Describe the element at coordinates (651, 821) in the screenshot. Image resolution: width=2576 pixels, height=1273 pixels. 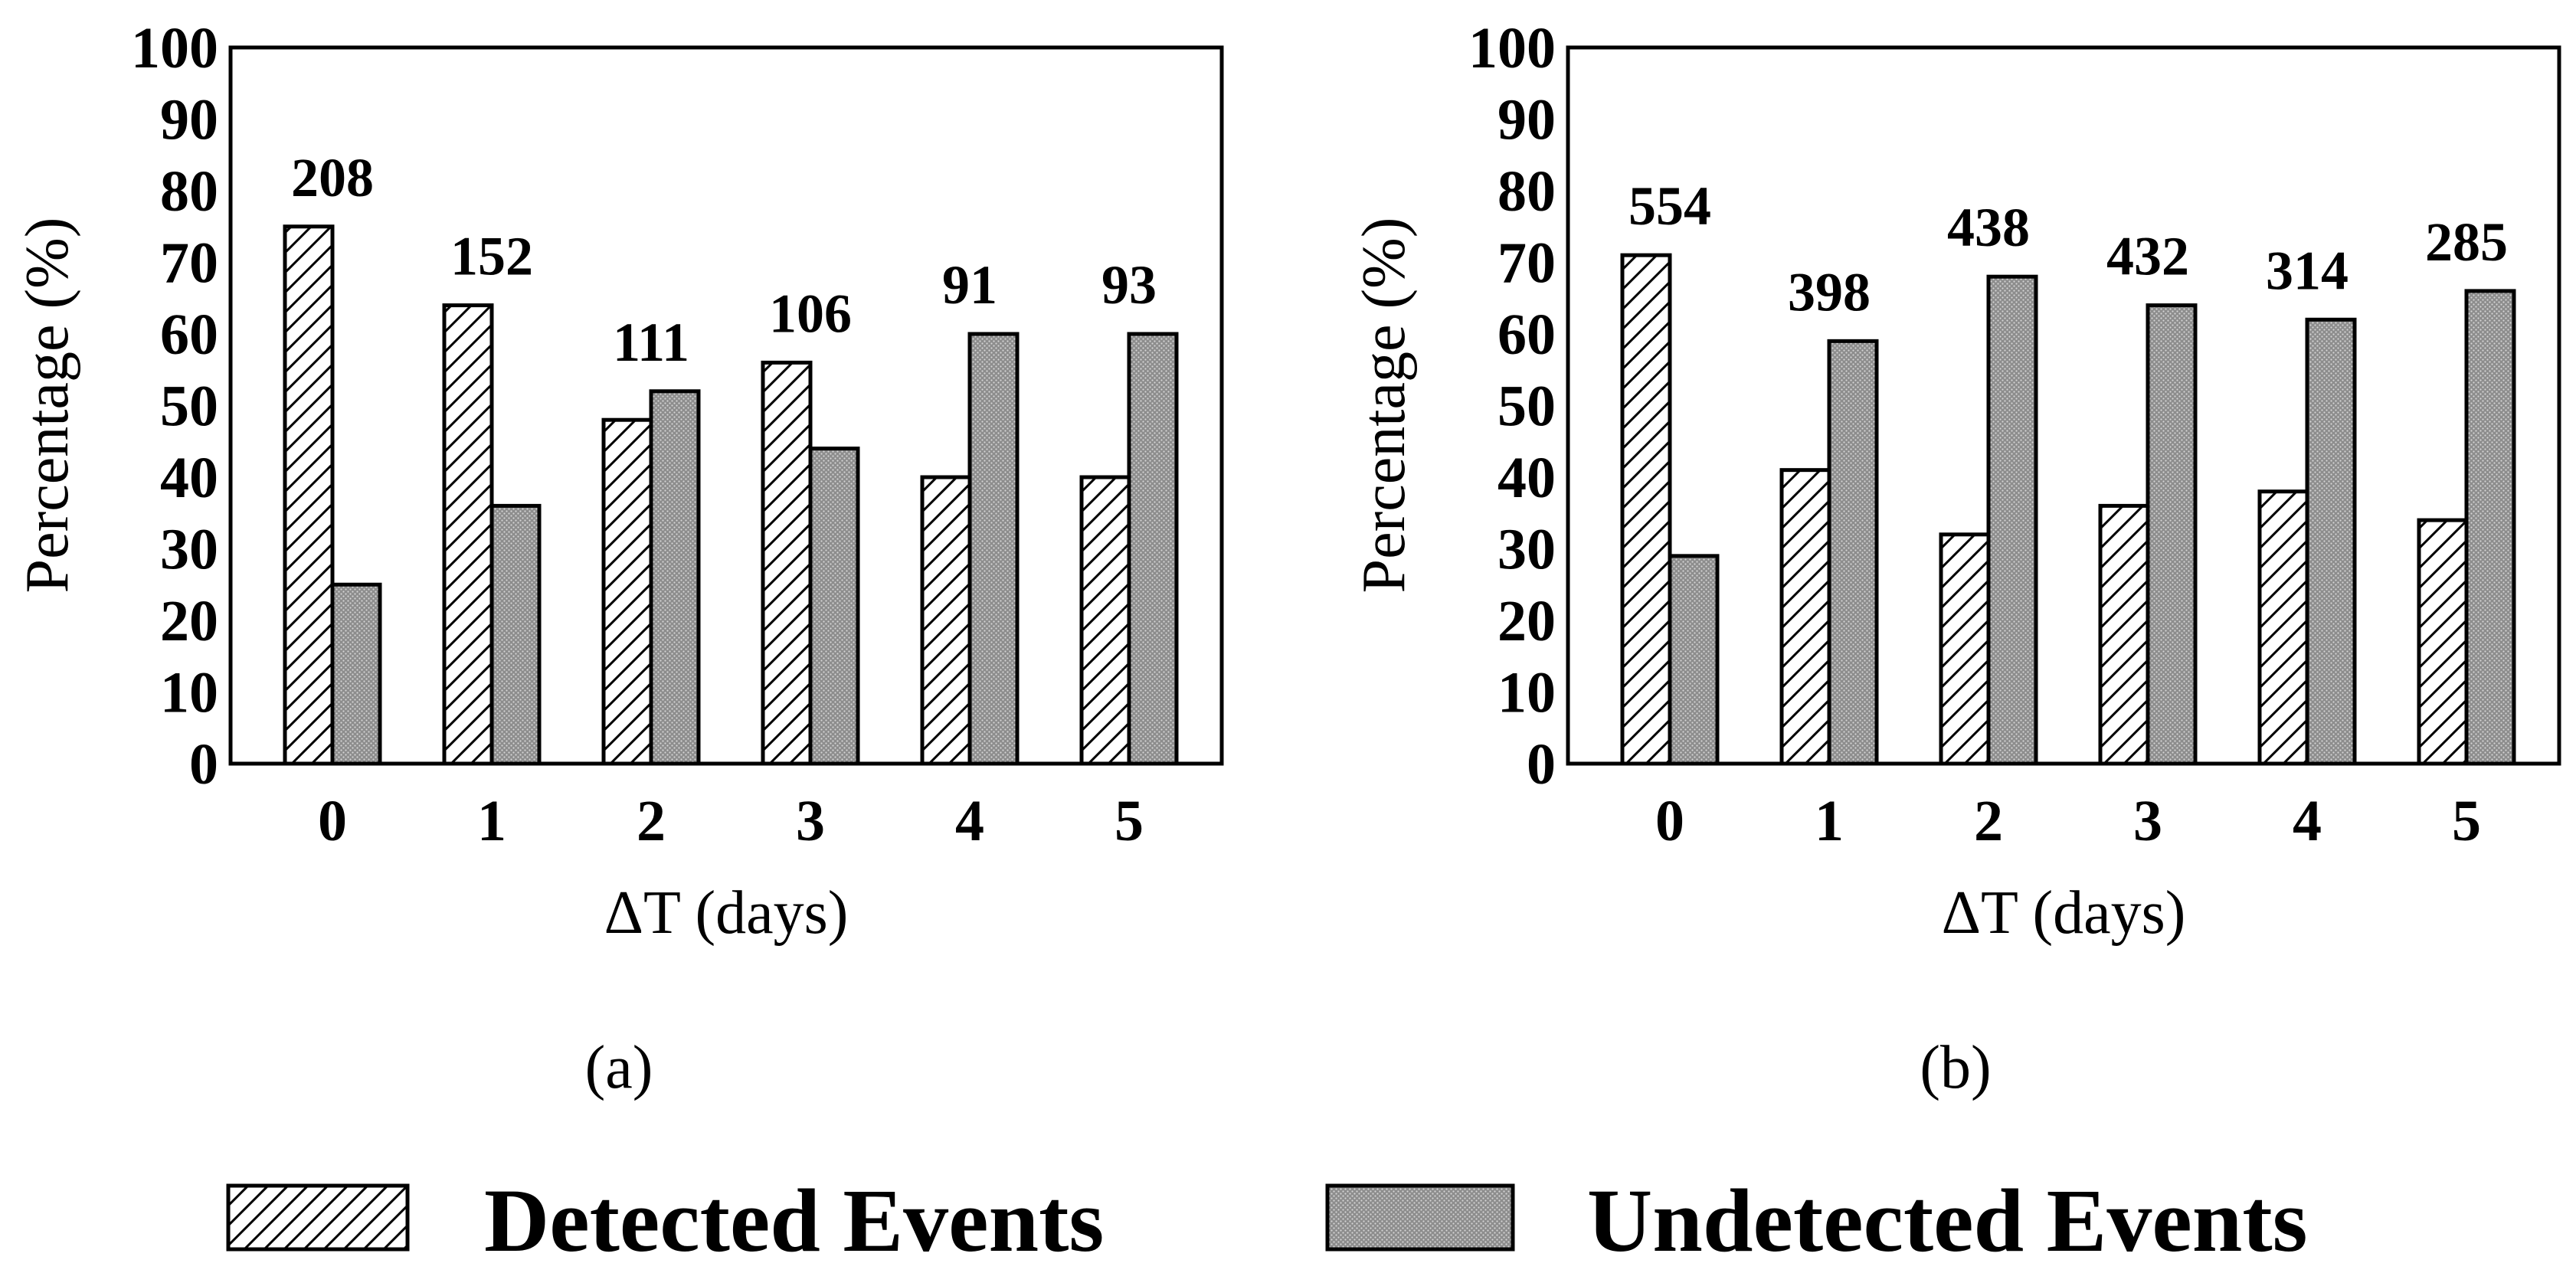
I see `panel-a-x-tick-label: 2` at that location.